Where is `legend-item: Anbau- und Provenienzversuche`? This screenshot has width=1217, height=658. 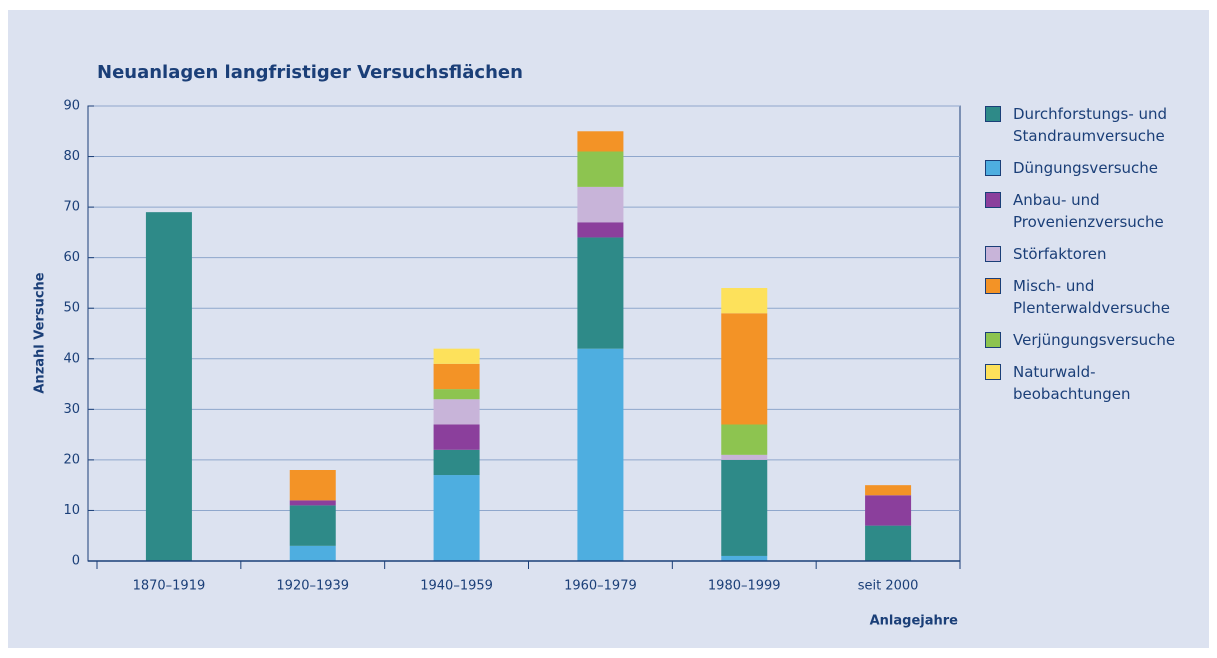 legend-item: Anbau- und Provenienzversuche is located at coordinates (1085, 211).